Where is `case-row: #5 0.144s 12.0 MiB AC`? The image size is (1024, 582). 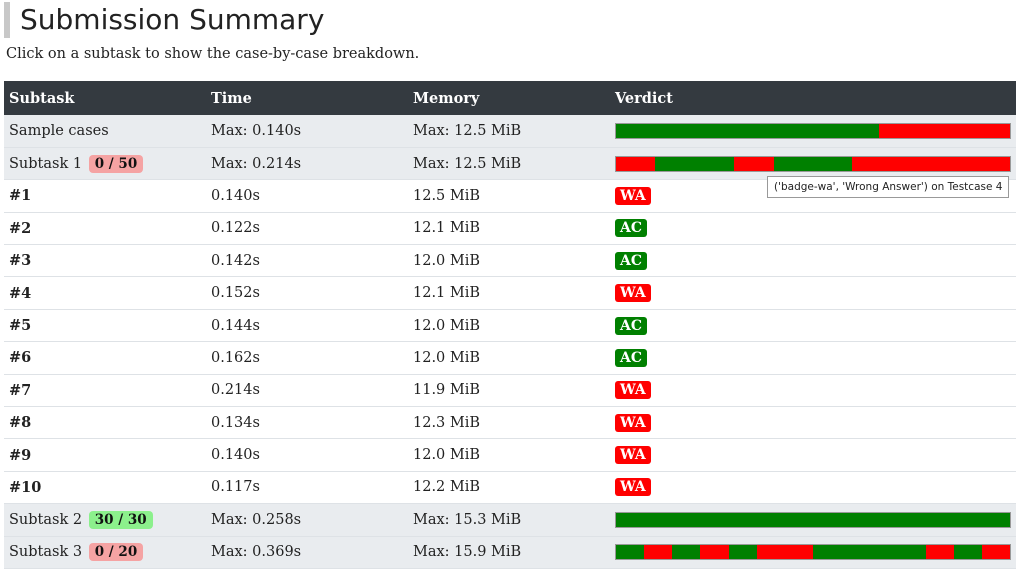
case-row: #5 0.144s 12.0 MiB AC is located at coordinates (510, 326).